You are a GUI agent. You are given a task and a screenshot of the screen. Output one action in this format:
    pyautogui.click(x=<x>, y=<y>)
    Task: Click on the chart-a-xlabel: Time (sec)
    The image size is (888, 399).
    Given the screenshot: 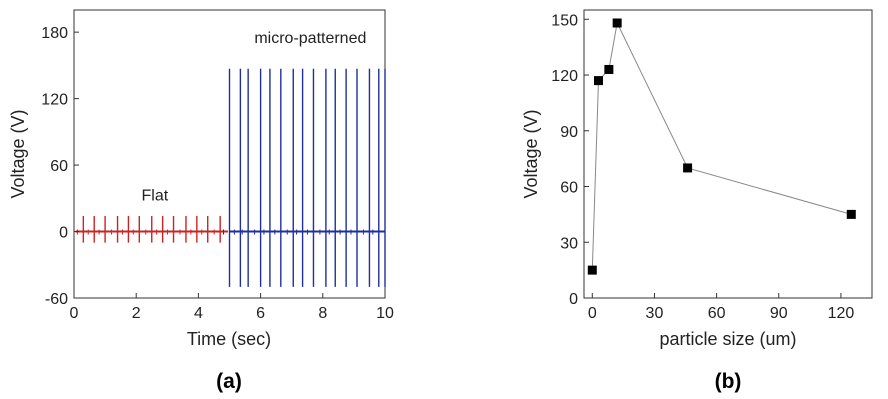 What is the action you would take?
    pyautogui.click(x=229, y=339)
    